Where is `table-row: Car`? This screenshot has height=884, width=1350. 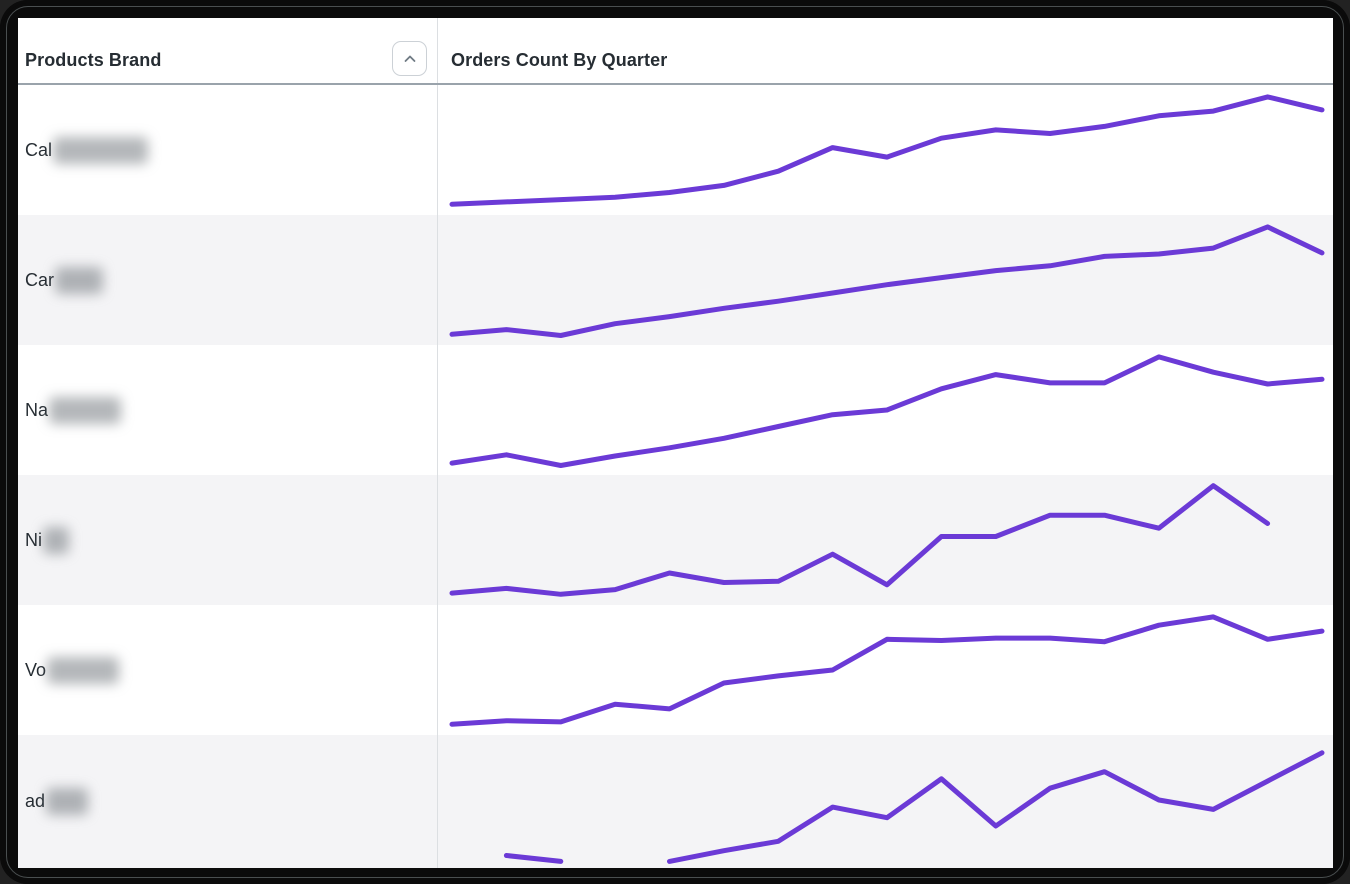
table-row: Car is located at coordinates (675, 280).